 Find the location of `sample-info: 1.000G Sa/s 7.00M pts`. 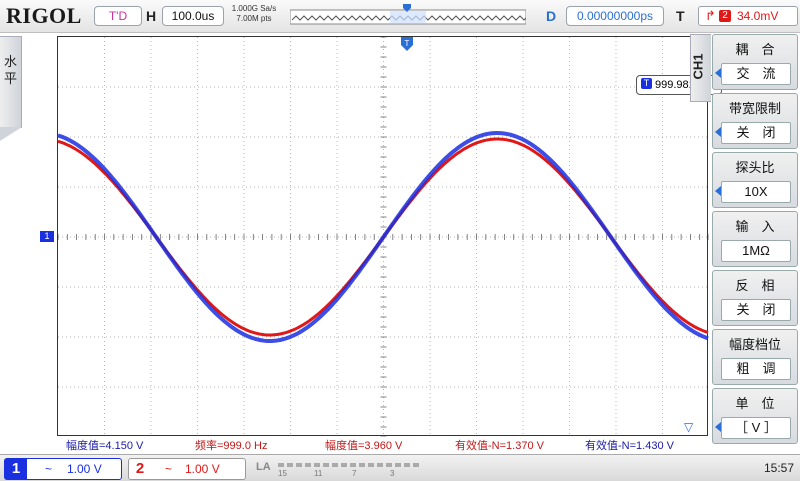

sample-info: 1.000G Sa/s 7.00M pts is located at coordinates (254, 14).